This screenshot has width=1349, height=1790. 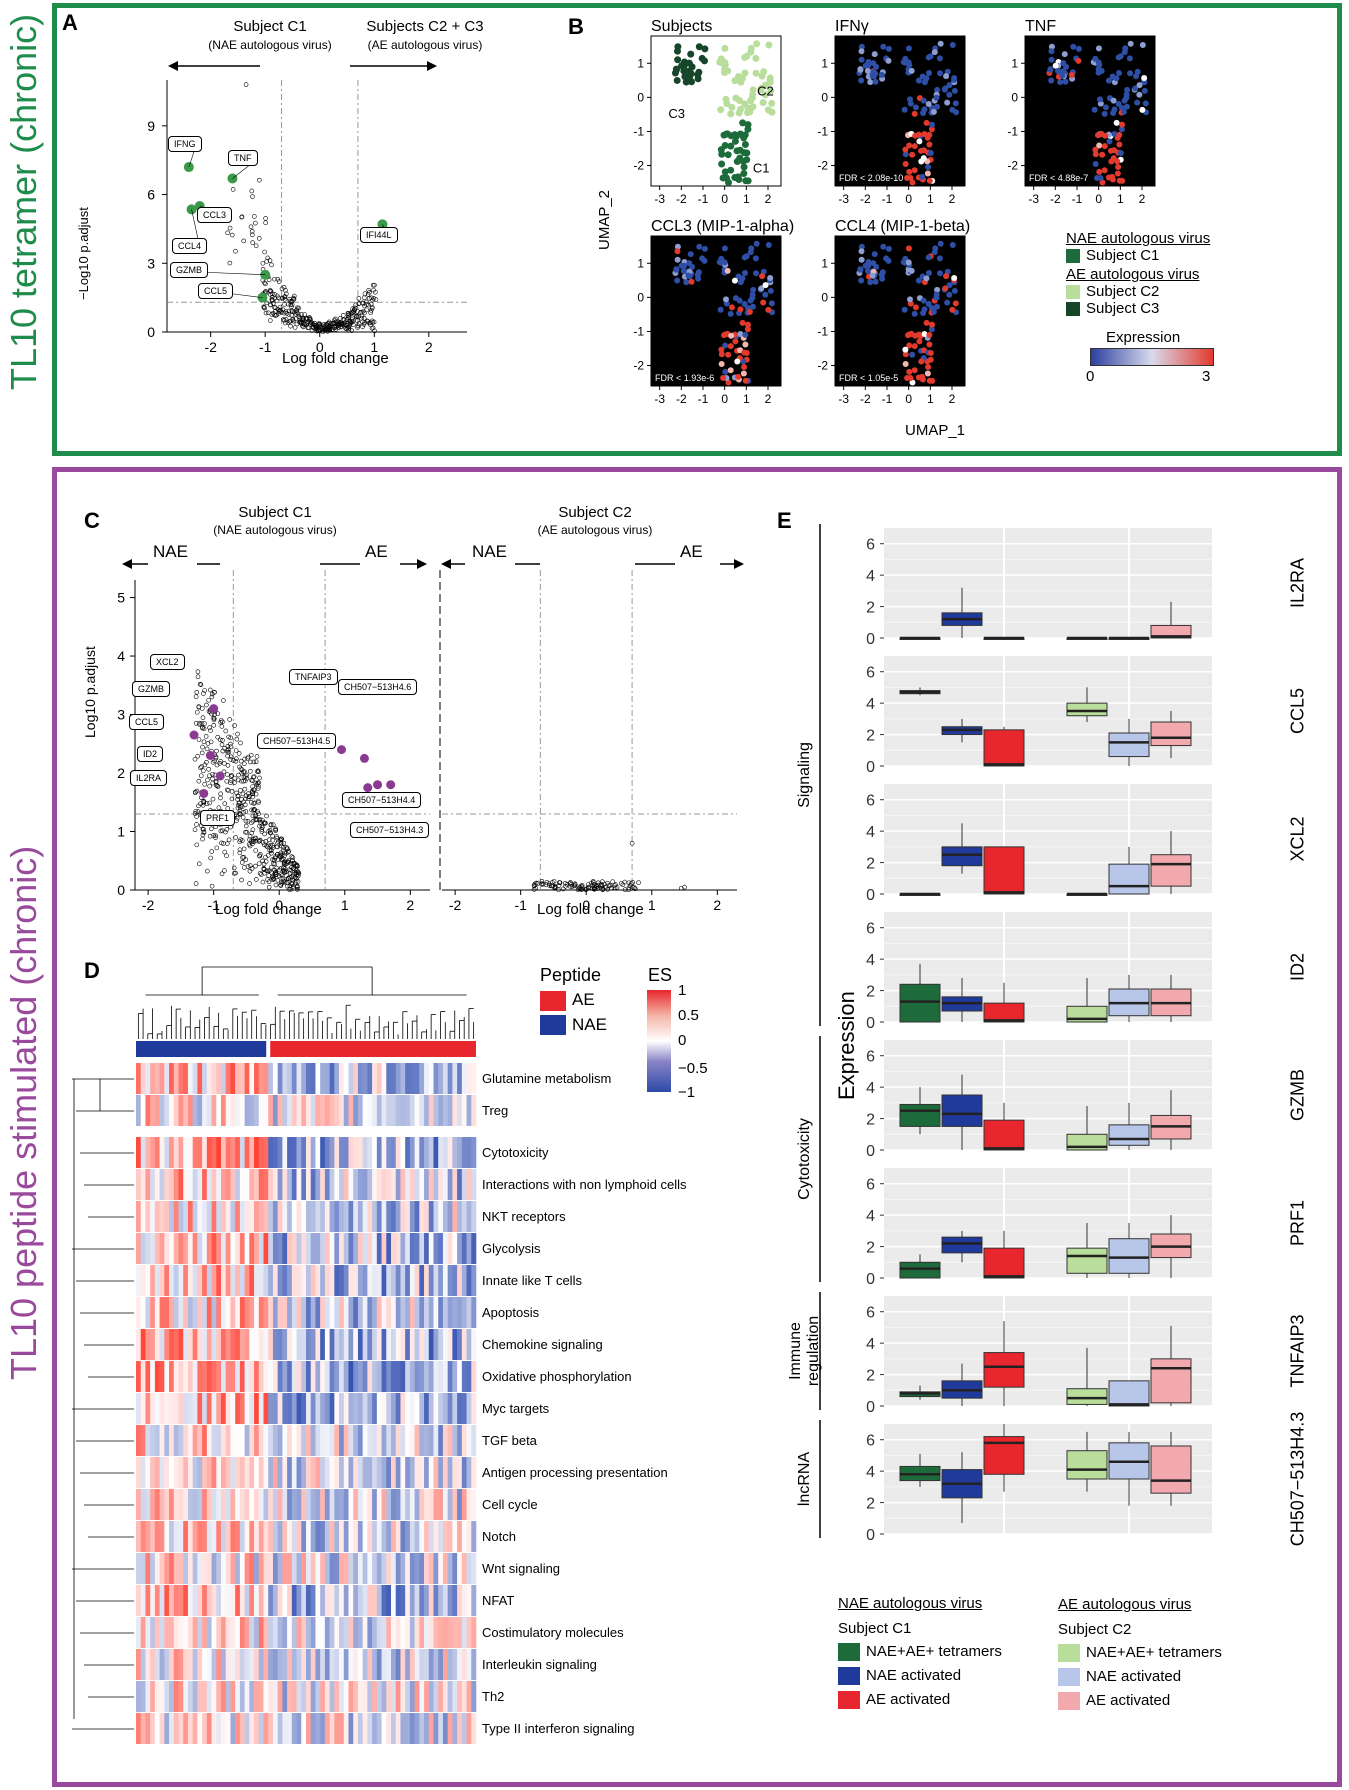 I want to click on c-highlight-point, so click(x=391, y=785).